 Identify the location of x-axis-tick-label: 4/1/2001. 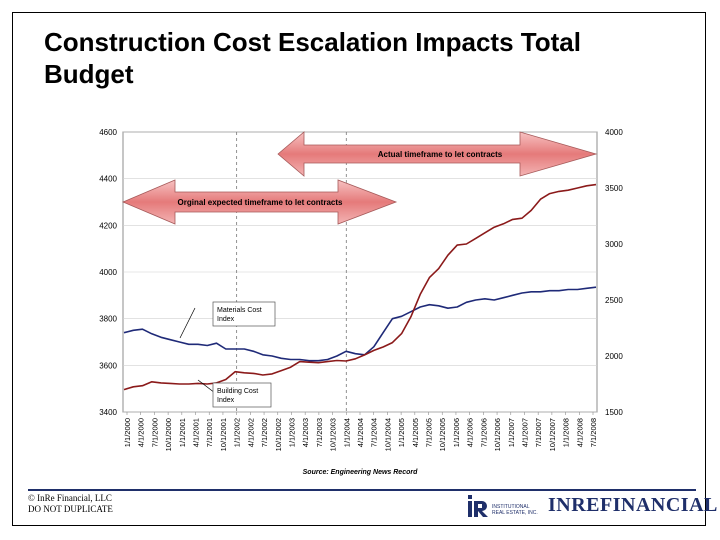
(196, 432).